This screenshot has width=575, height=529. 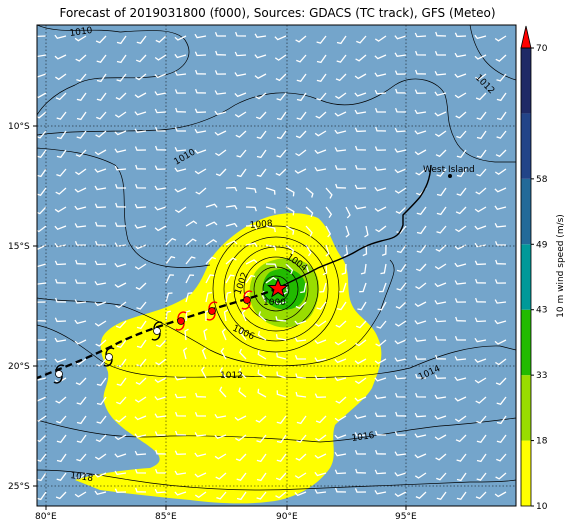 I want to click on past-track-line, so click(x=354, y=226).